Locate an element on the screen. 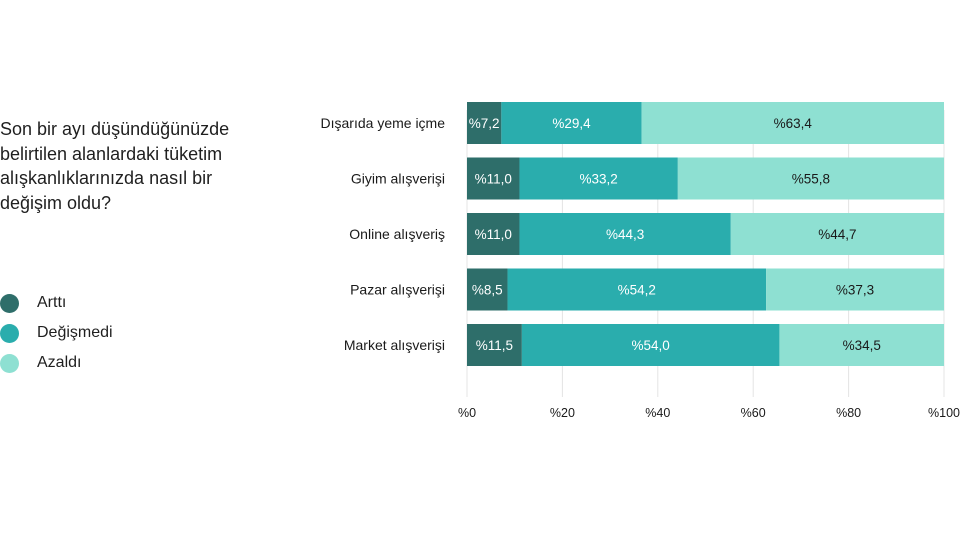 Image resolution: width=960 pixels, height=540 pixels. data-label-pazar-alisverisi-azaldi: %37,3 is located at coordinates (855, 290).